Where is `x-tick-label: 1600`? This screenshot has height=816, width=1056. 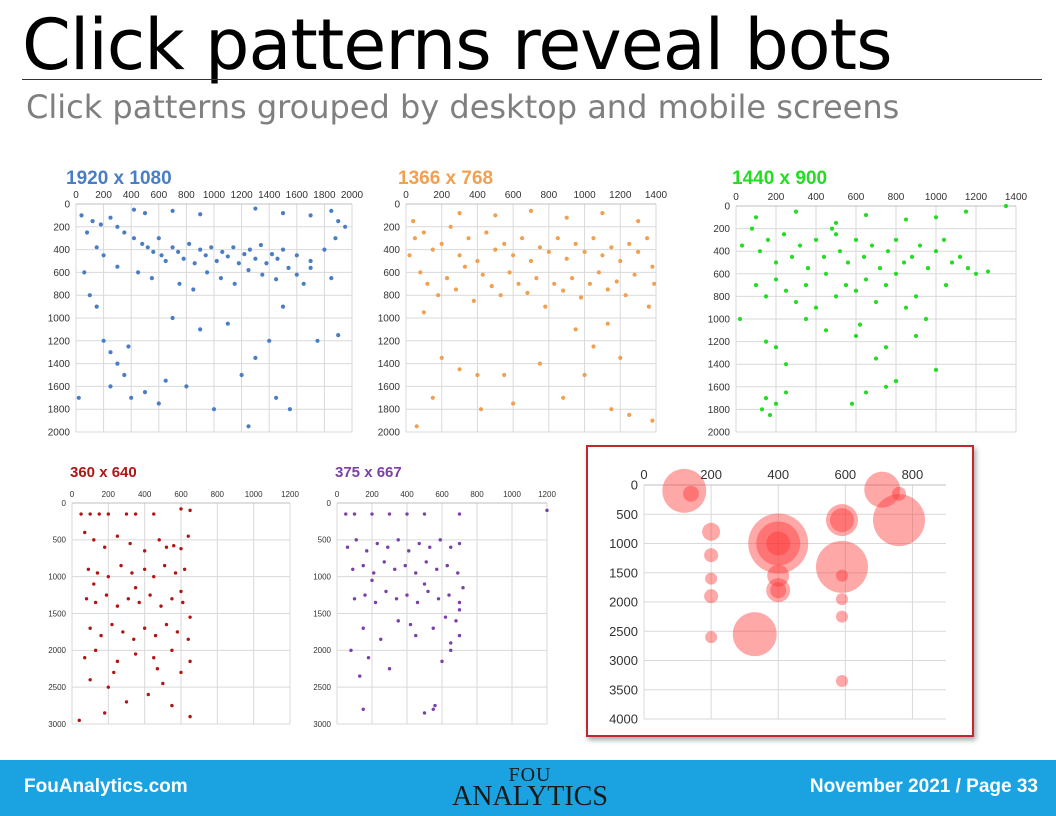
x-tick-label: 1600 is located at coordinates (297, 195).